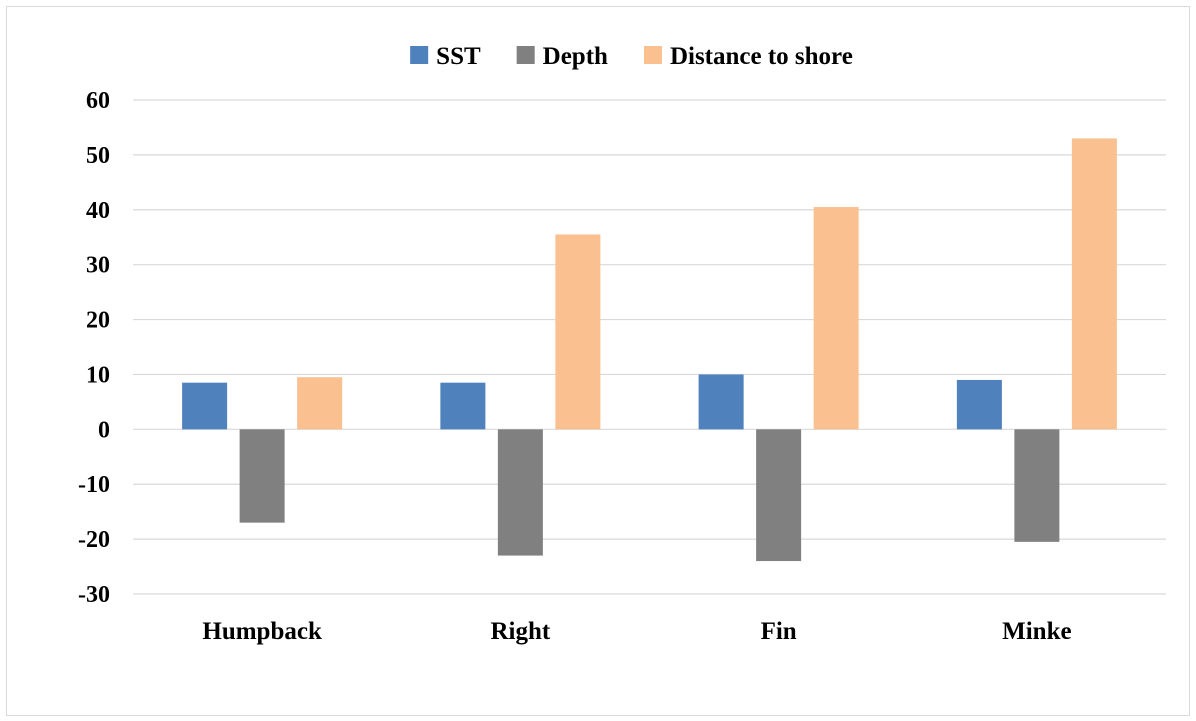  What do you see at coordinates (779, 631) in the screenshot?
I see `x-category-label: Fin` at bounding box center [779, 631].